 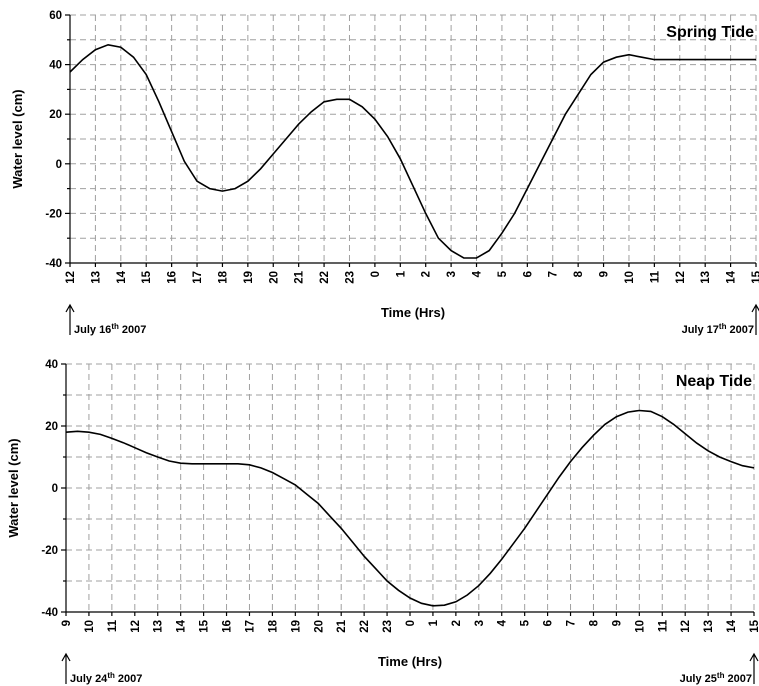 What do you see at coordinates (434, 622) in the screenshot?
I see `neap-x-tick-label: 1` at bounding box center [434, 622].